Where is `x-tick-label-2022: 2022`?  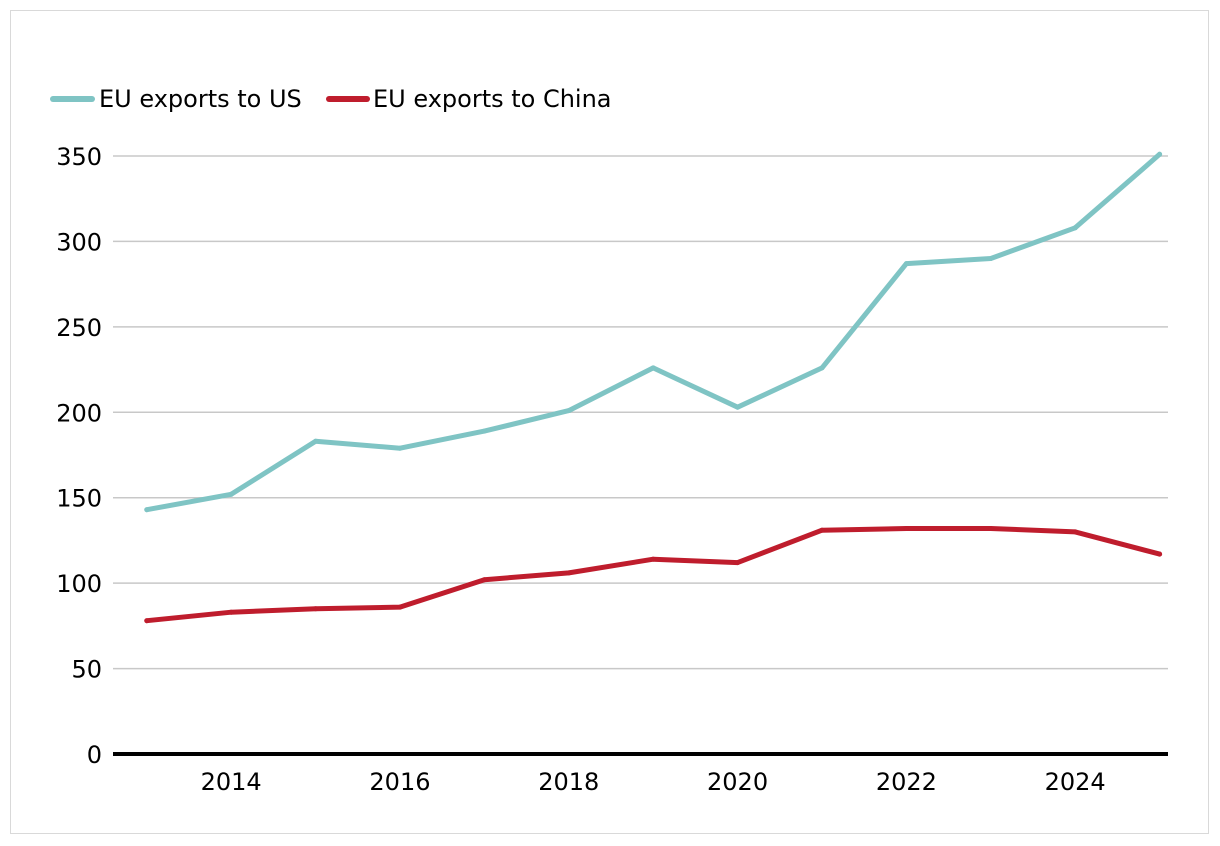 x-tick-label-2022: 2022 is located at coordinates (906, 782).